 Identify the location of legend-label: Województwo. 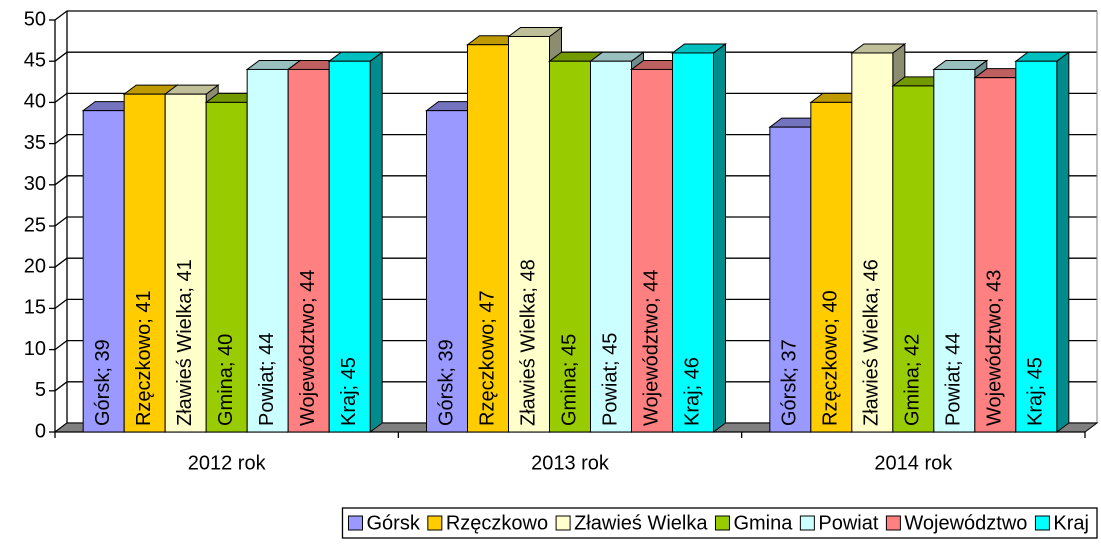
(965, 523).